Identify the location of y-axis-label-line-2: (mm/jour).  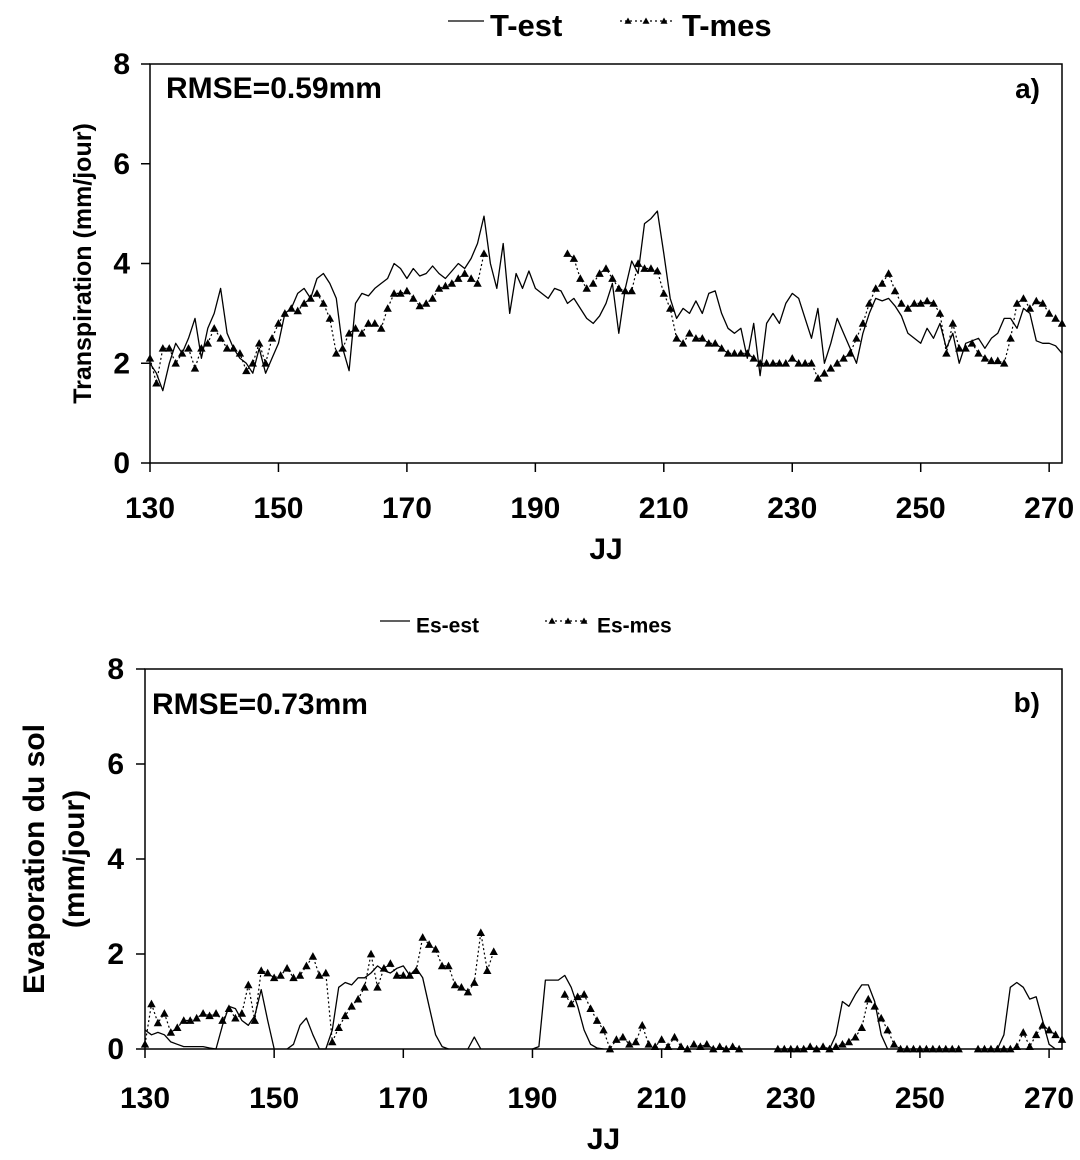
(74, 859).